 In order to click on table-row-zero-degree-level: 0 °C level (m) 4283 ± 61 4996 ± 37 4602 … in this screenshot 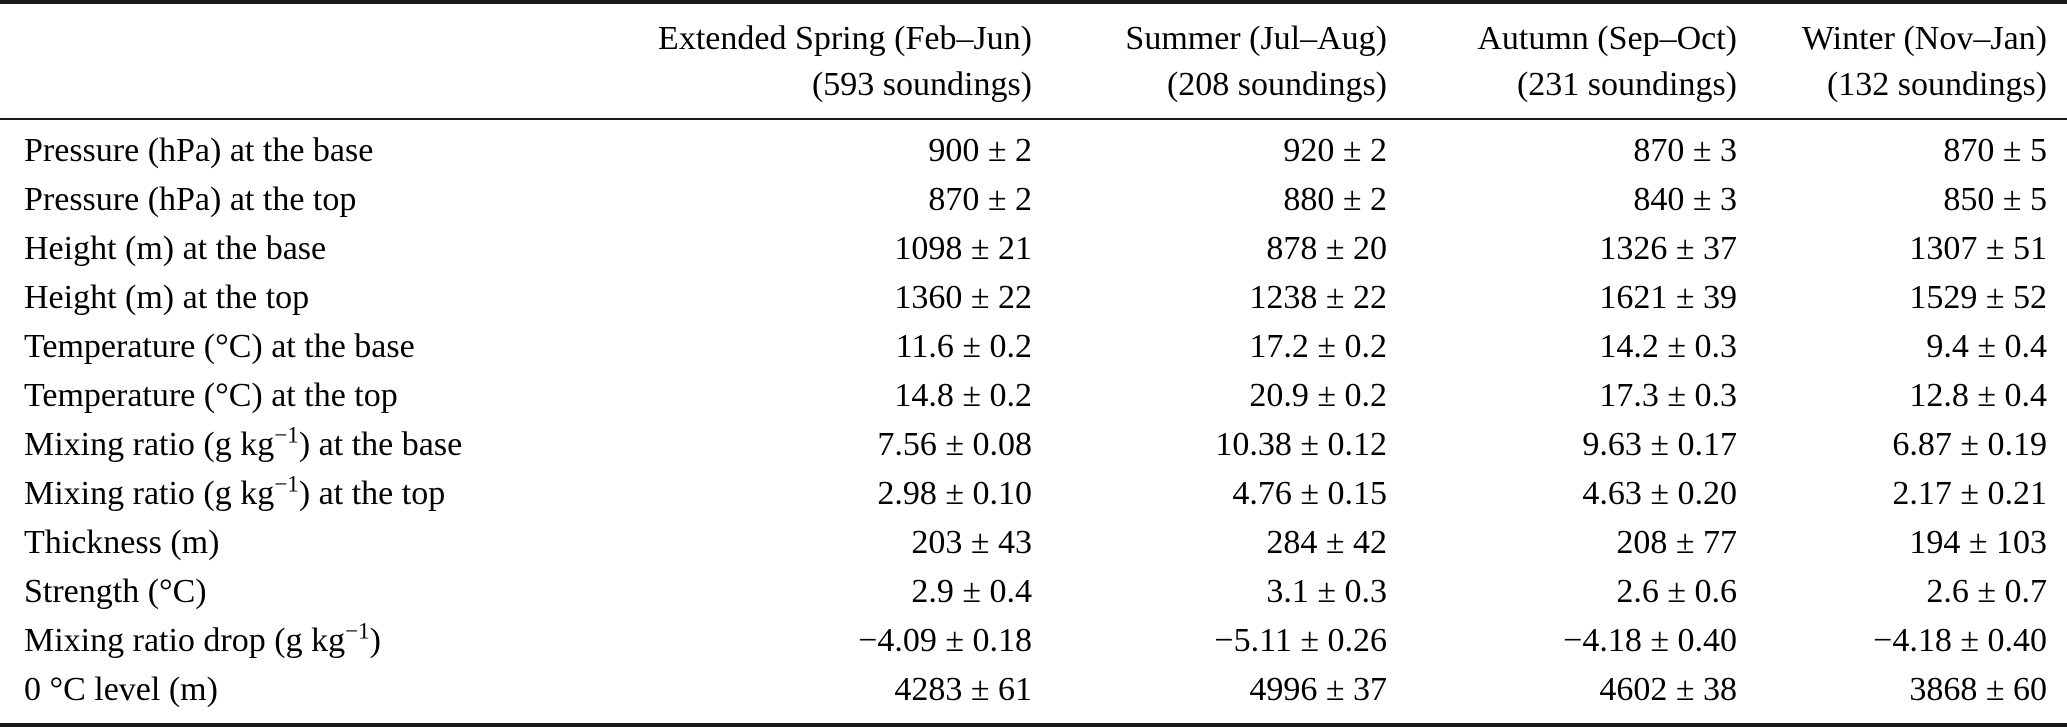, I will do `click(1033, 695)`.